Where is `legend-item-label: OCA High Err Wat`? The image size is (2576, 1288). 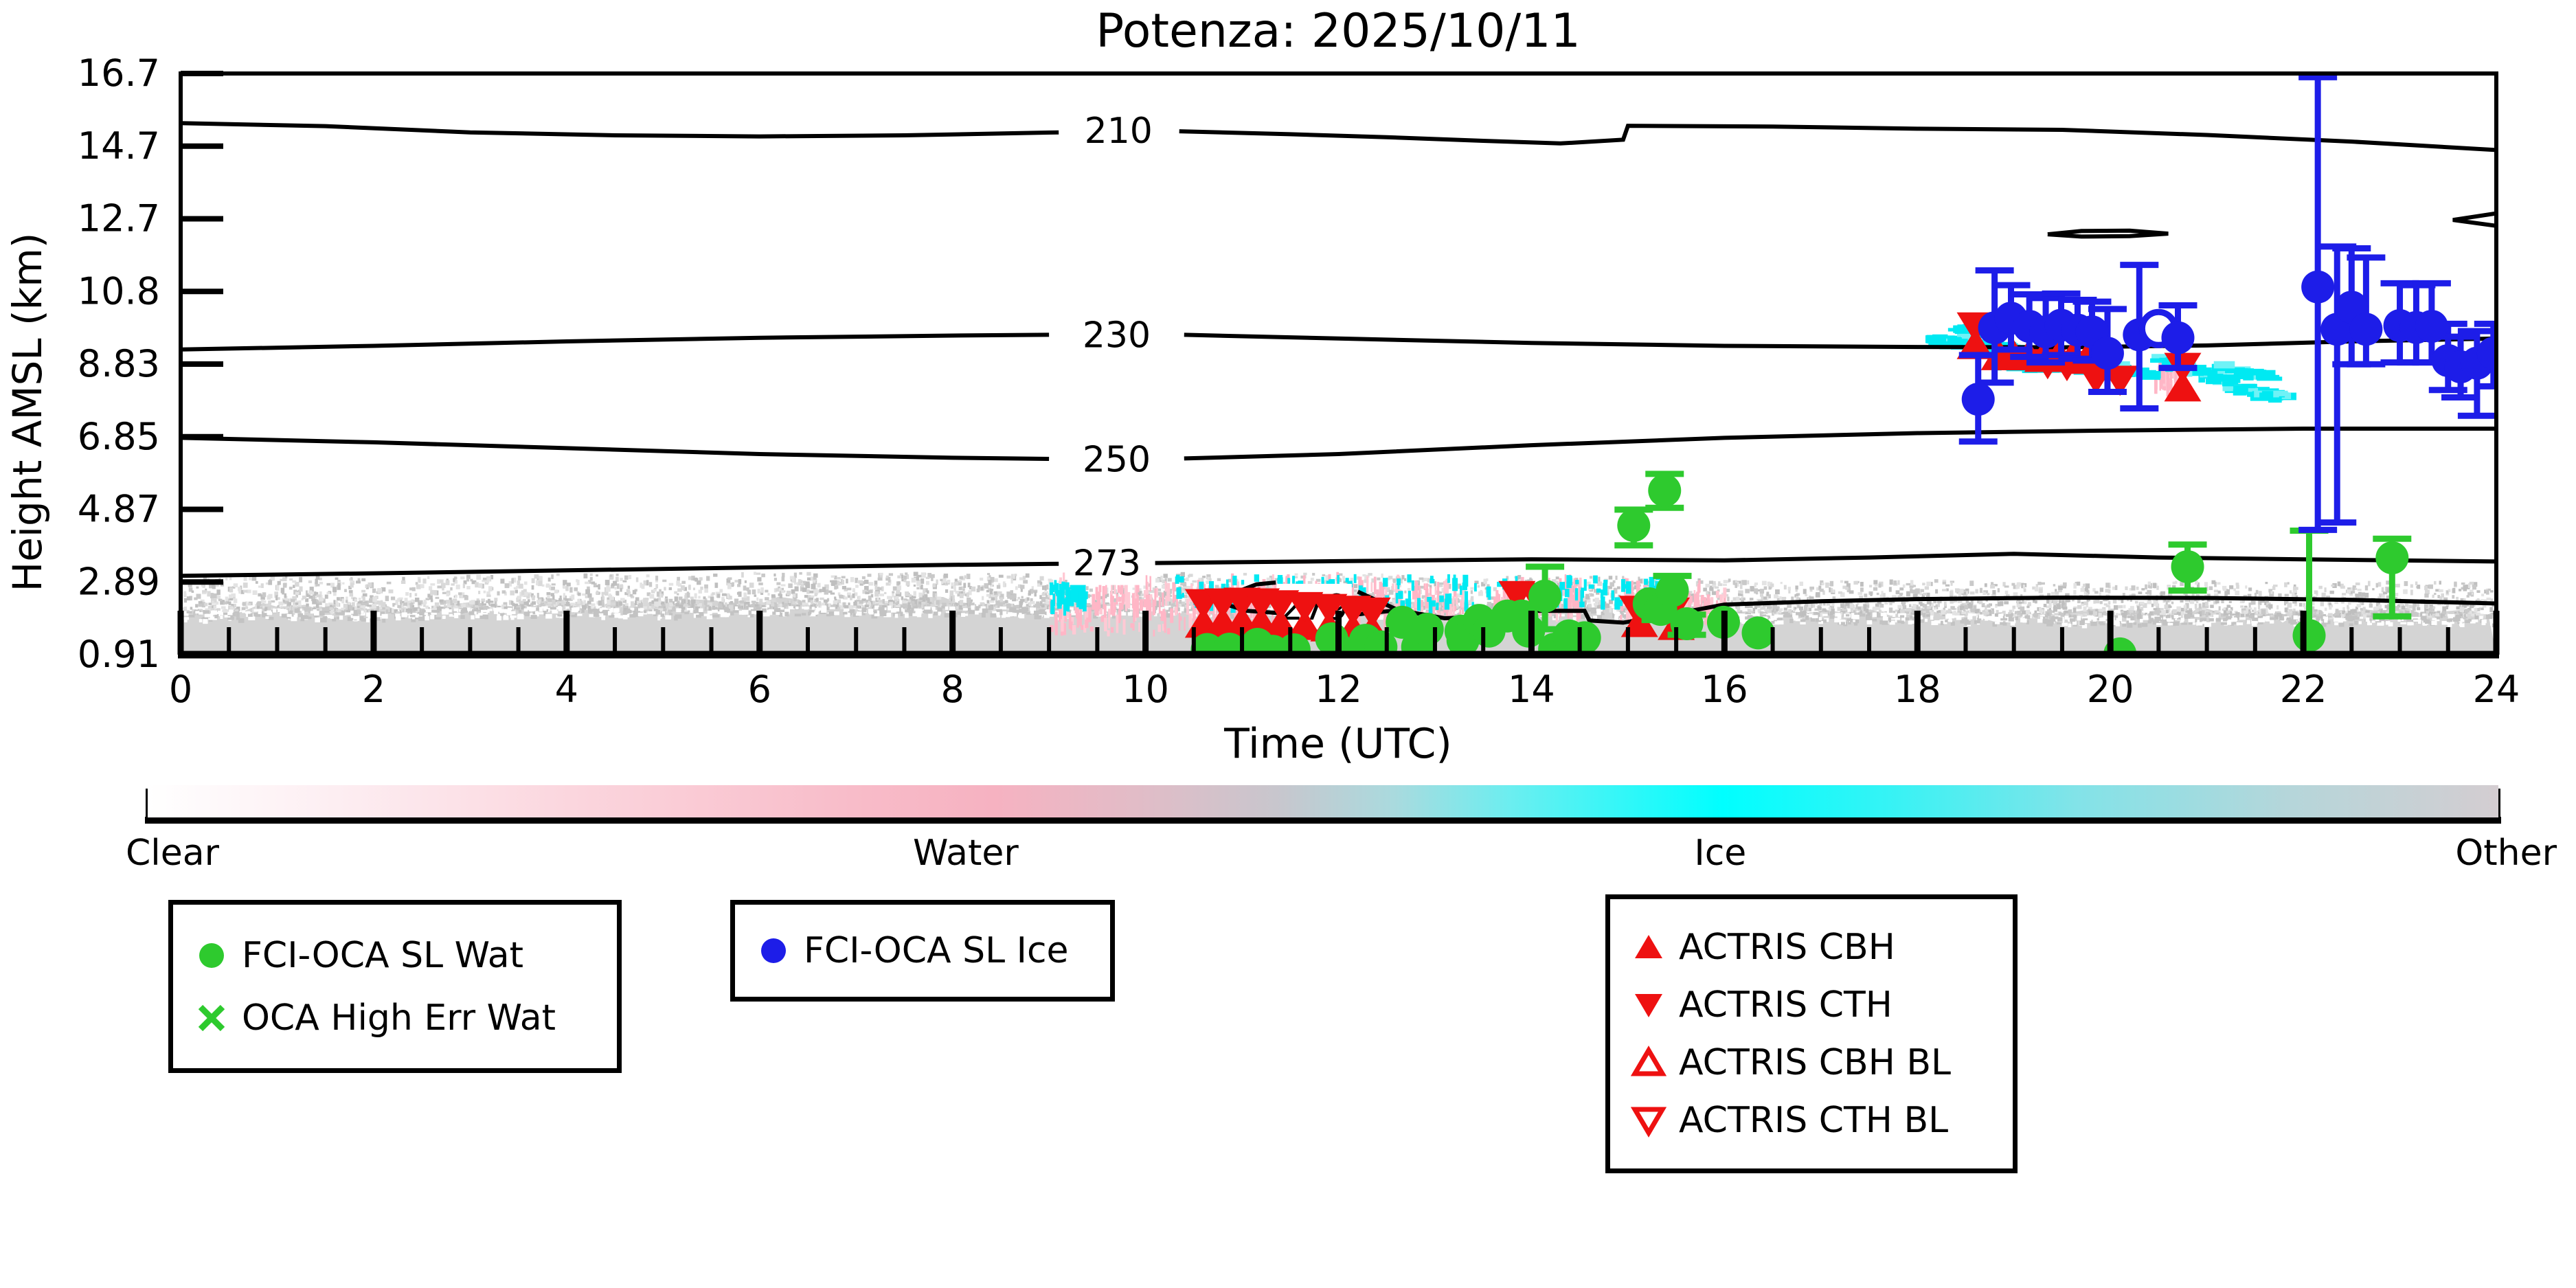
legend-item-label: OCA High Err Wat is located at coordinates (399, 1018).